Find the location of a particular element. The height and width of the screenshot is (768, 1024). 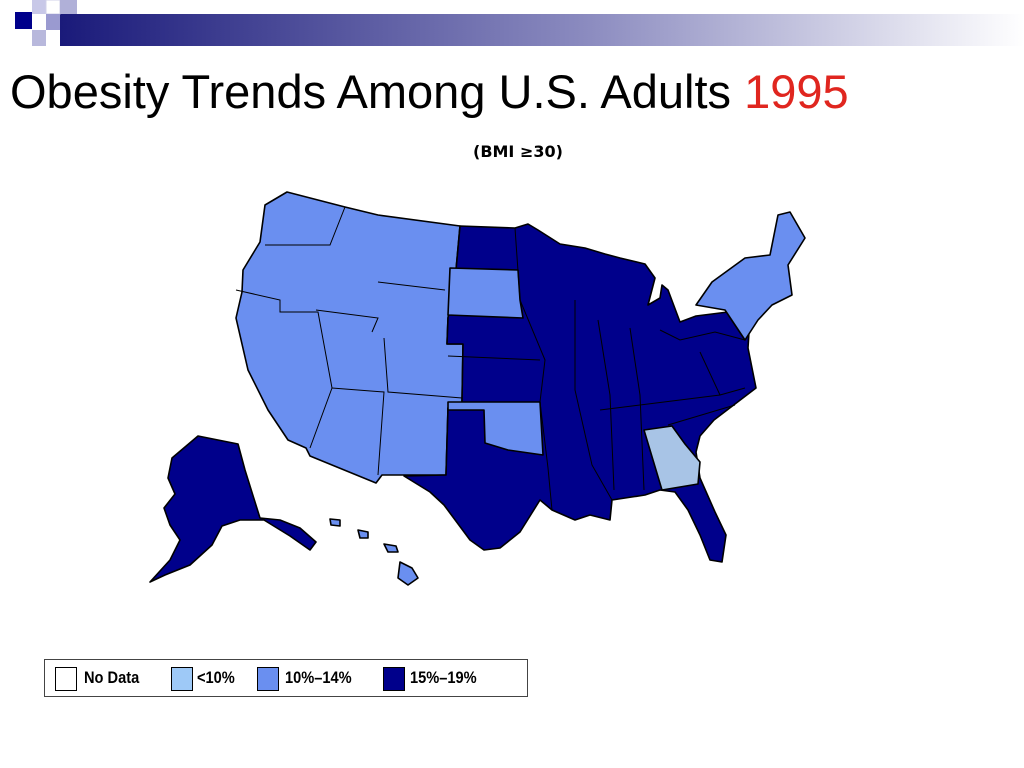

header-decoration is located at coordinates (519, 23).